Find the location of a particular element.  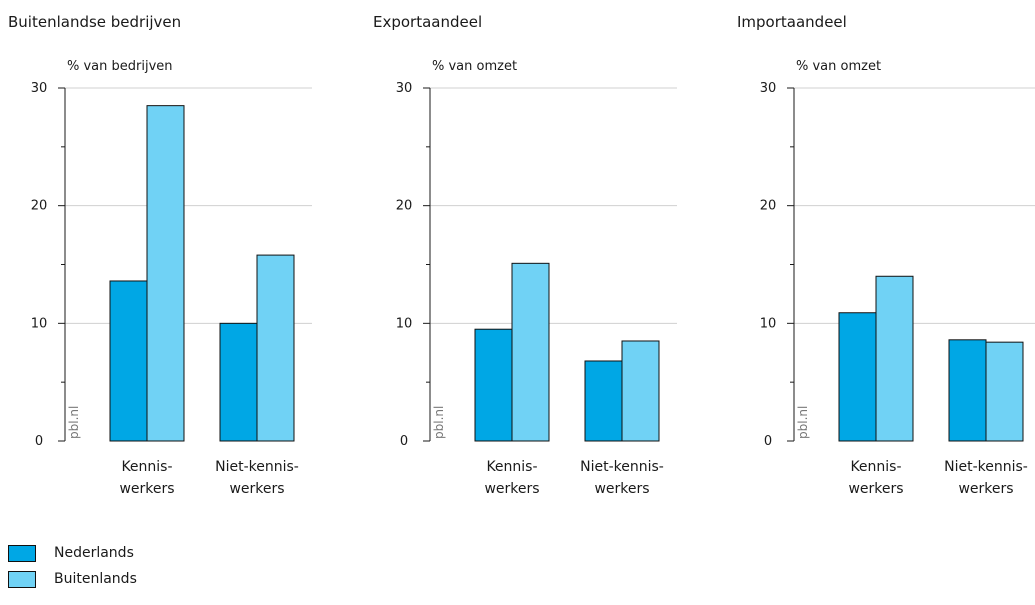

chart-title: Exportaandeel is located at coordinates (427, 22).